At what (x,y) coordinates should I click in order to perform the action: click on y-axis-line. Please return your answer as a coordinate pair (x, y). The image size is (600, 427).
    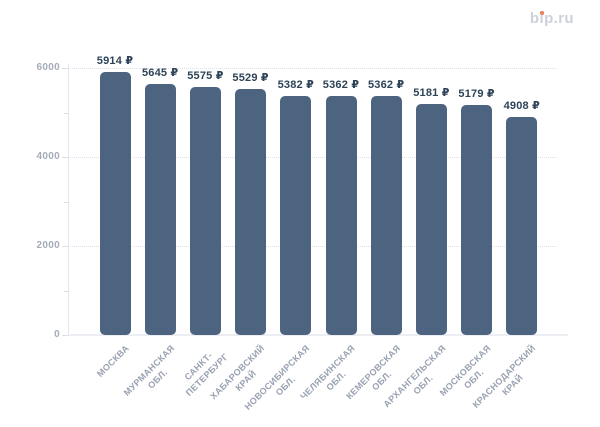
    Looking at the image, I should click on (68, 199).